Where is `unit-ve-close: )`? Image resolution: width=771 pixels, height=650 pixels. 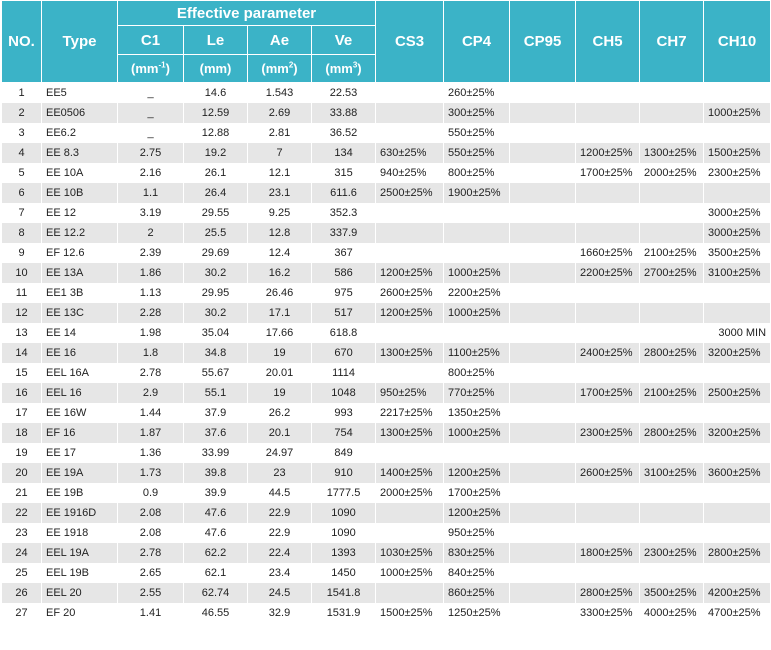 unit-ve-close: ) is located at coordinates (359, 68).